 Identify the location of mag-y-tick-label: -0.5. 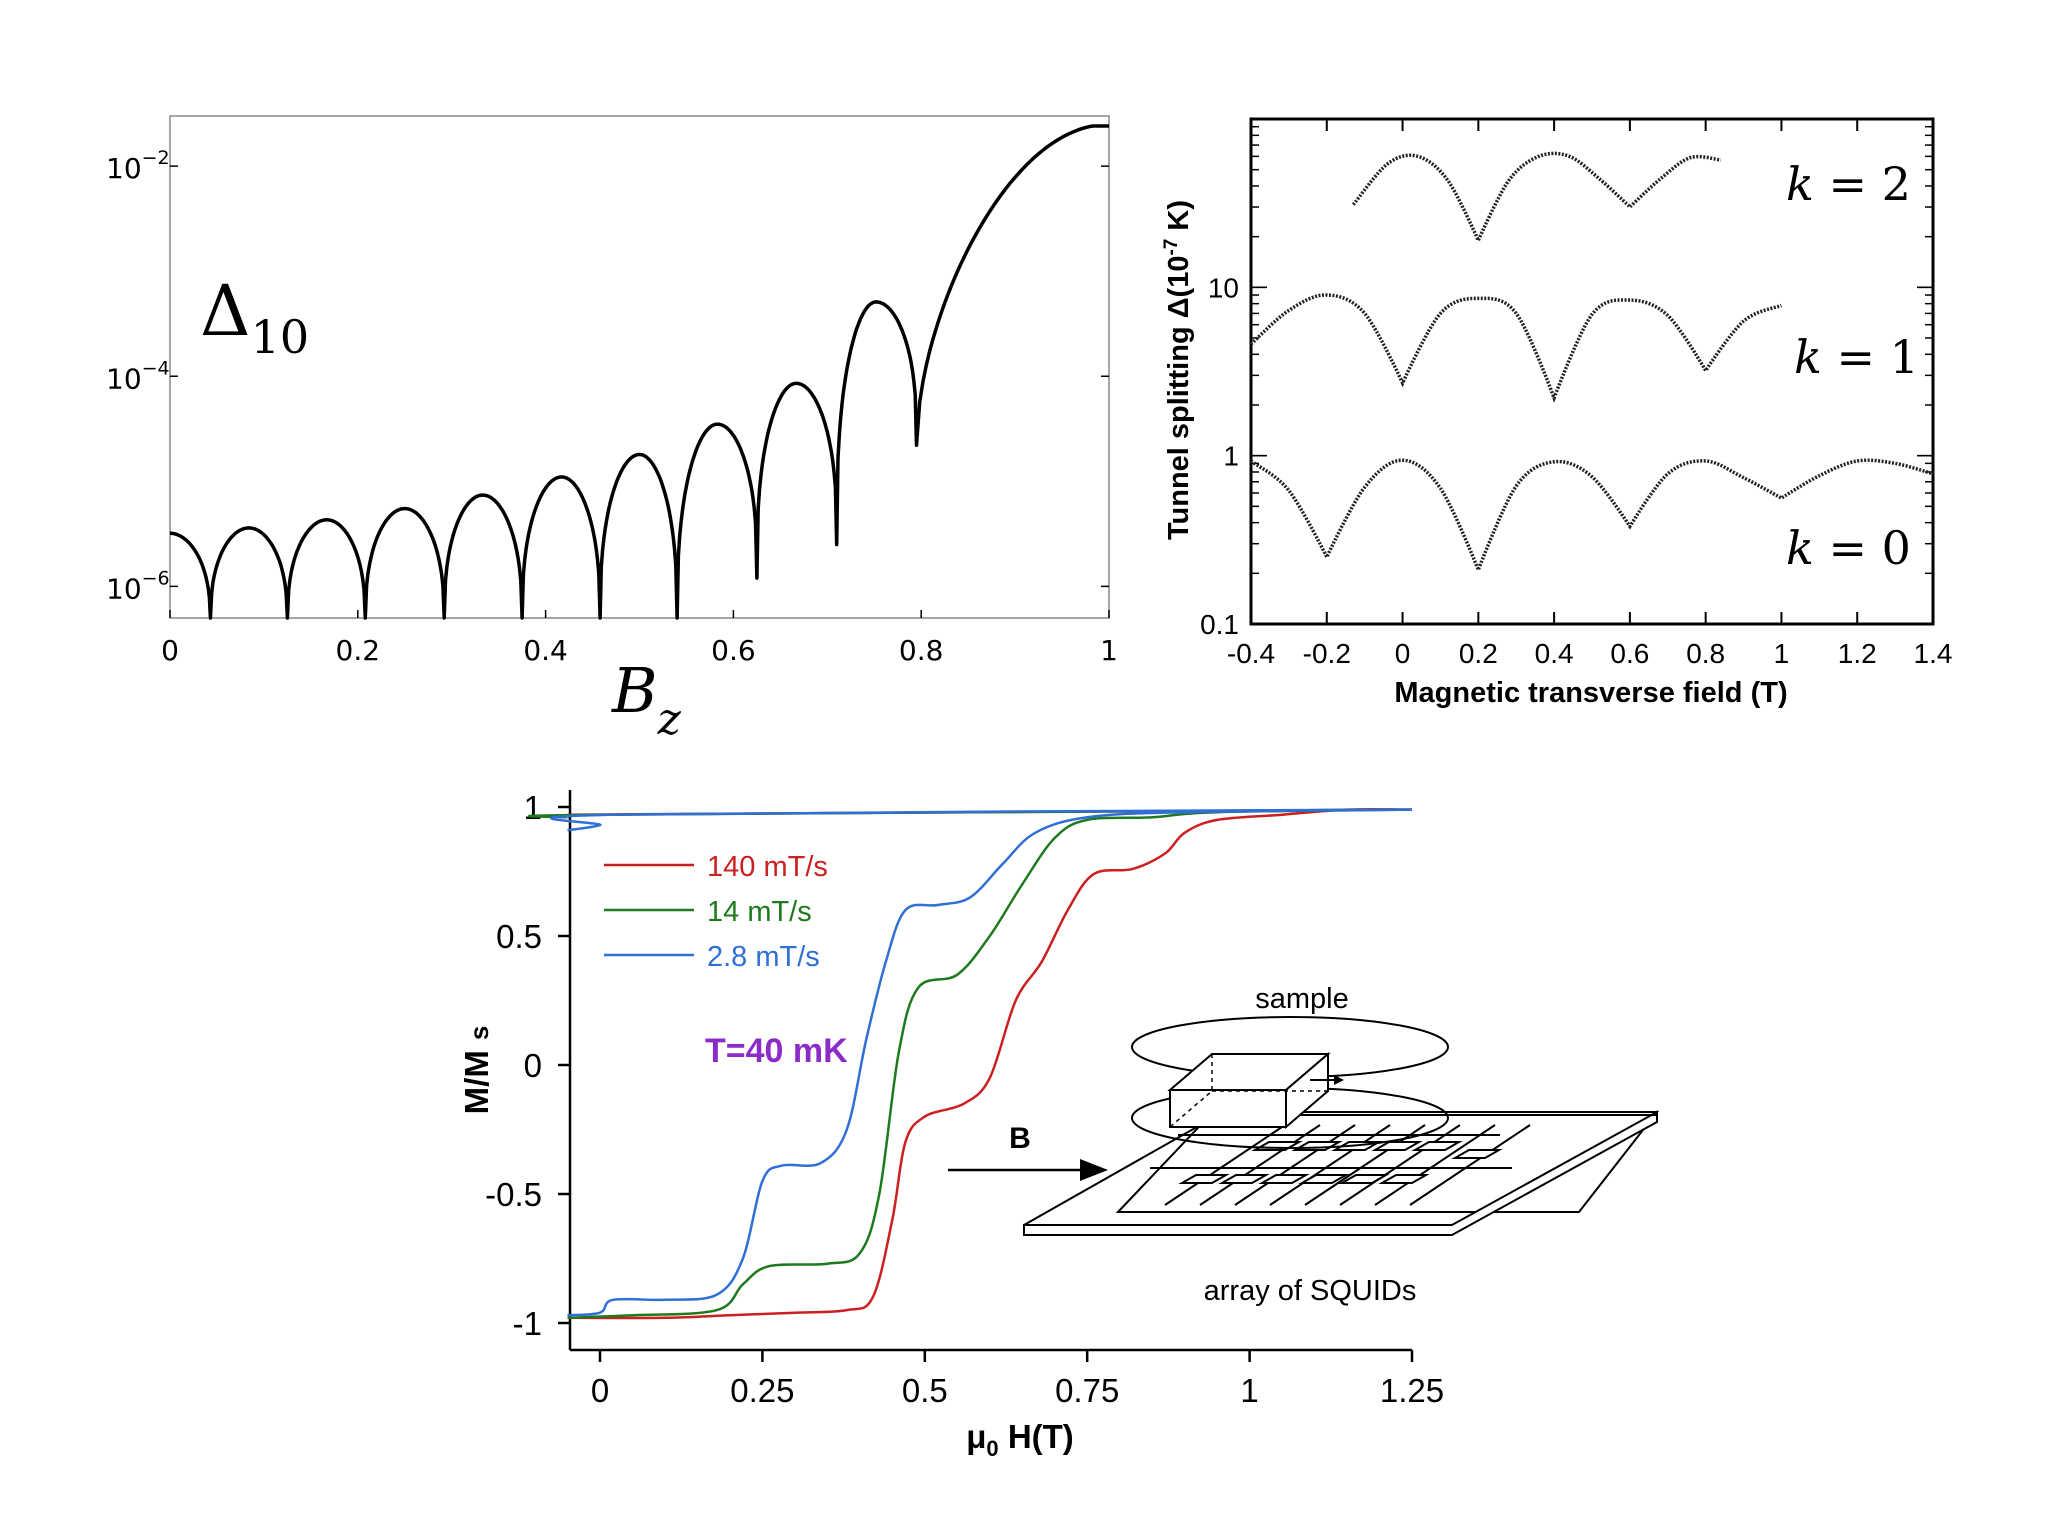
(513, 1194).